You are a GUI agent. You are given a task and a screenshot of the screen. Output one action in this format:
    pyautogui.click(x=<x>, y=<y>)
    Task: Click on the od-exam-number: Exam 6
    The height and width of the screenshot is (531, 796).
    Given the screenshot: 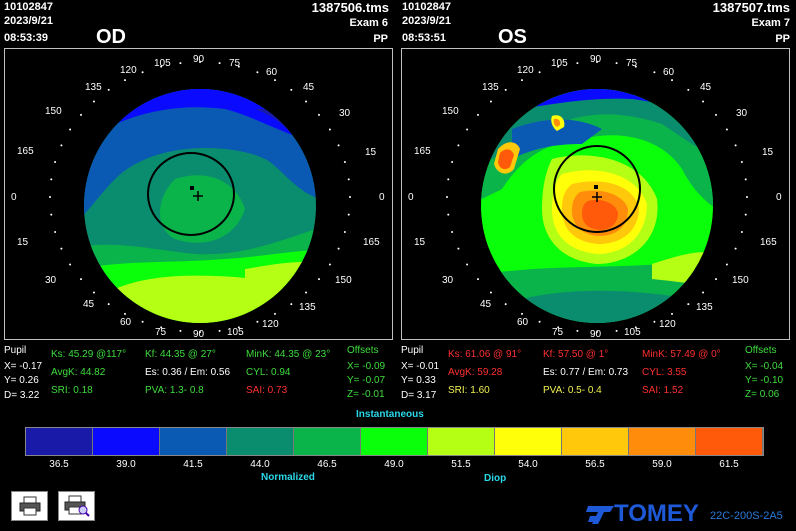 What is the action you would take?
    pyautogui.click(x=368, y=23)
    